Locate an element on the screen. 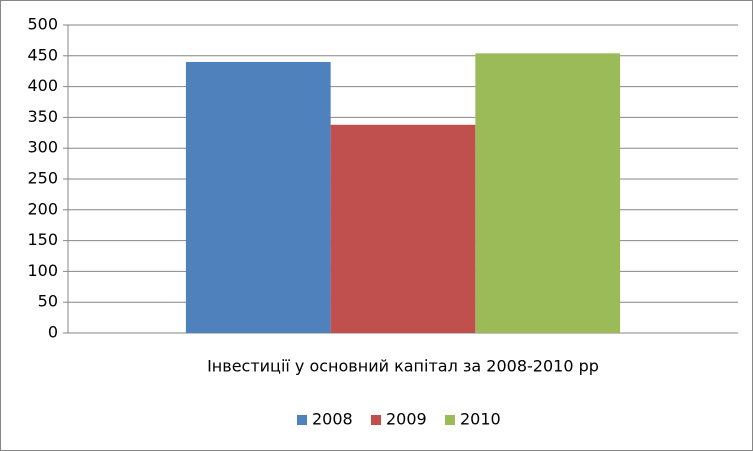 This screenshot has height=451, width=753. legend-label: 2008 is located at coordinates (332, 419).